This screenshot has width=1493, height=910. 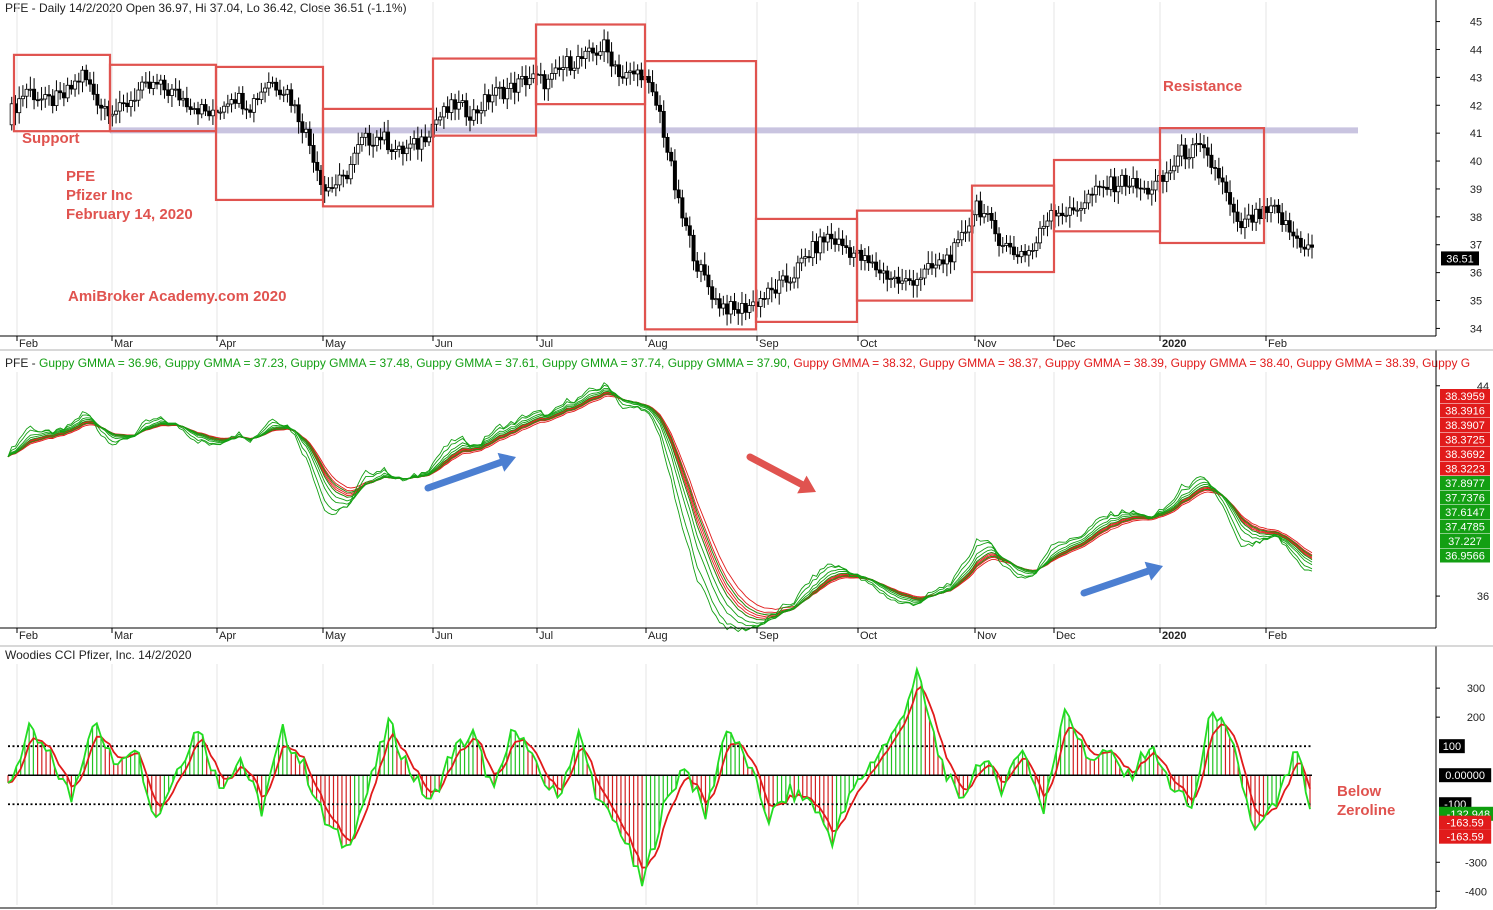 I want to click on gmma-x-tick-label: Aug, so click(x=658, y=636).